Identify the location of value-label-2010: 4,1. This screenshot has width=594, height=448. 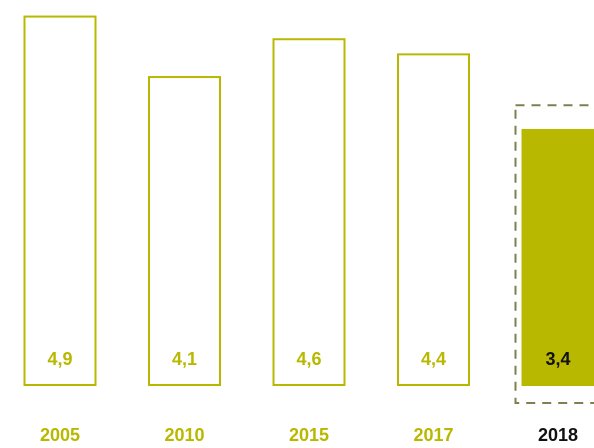
(184, 359).